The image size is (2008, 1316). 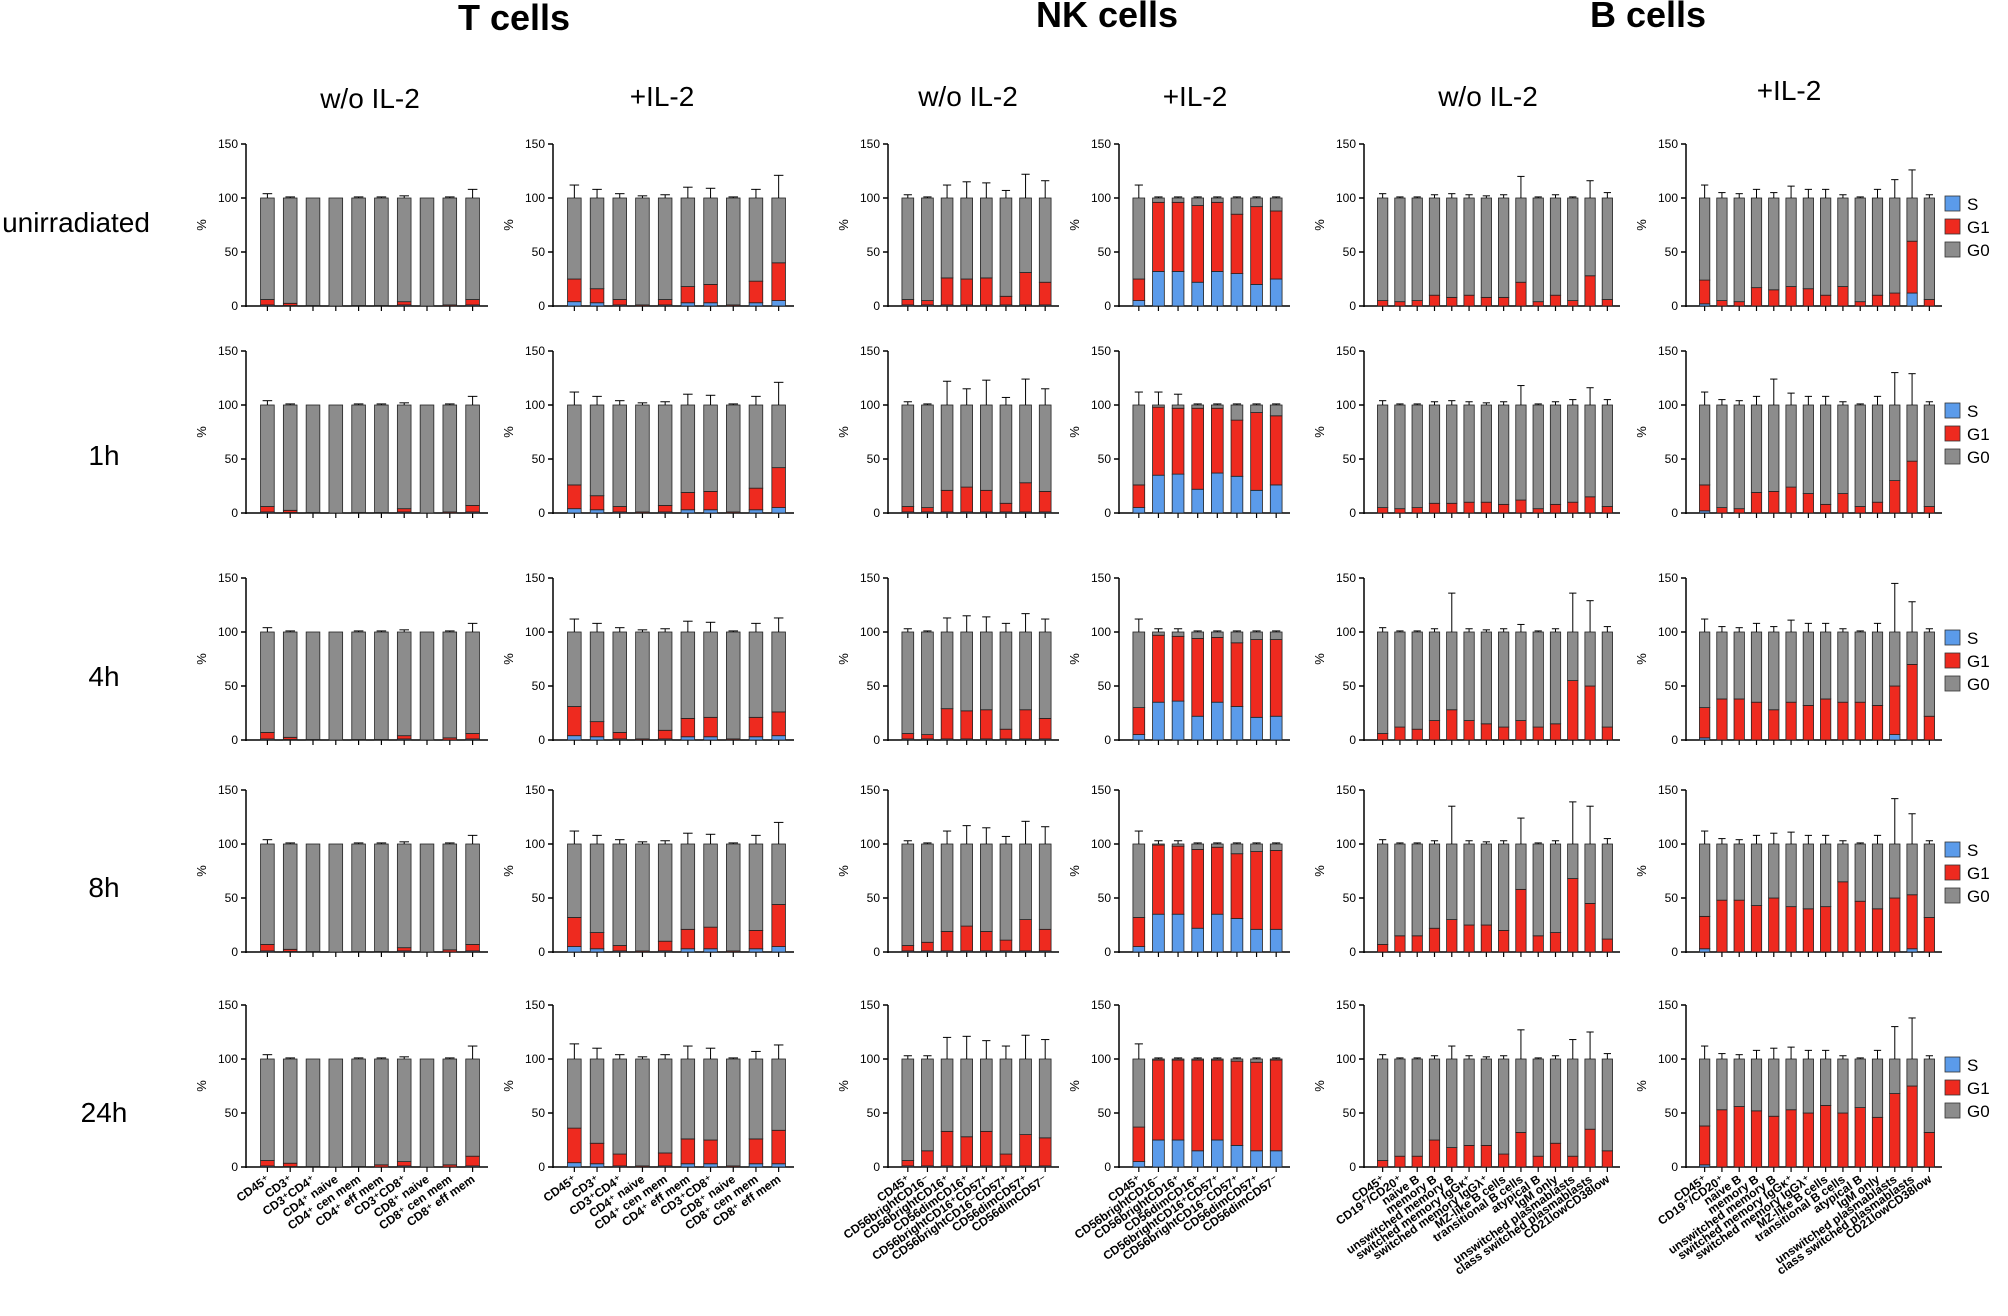 I want to click on panel-0-4: 0 50 100 150%, so click(x=341, y=1086).